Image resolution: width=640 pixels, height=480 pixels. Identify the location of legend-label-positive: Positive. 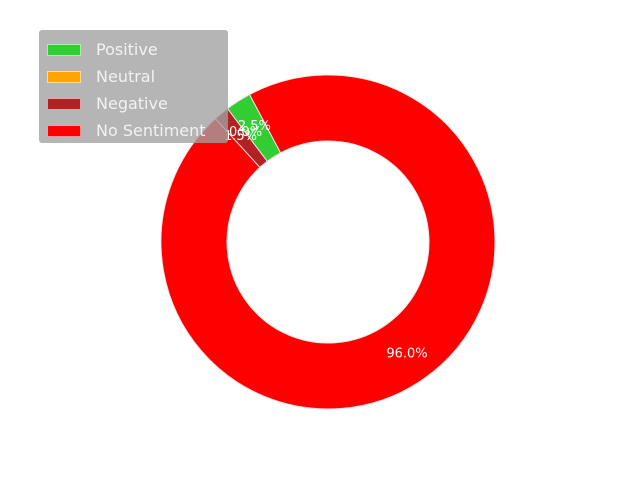
(127, 49).